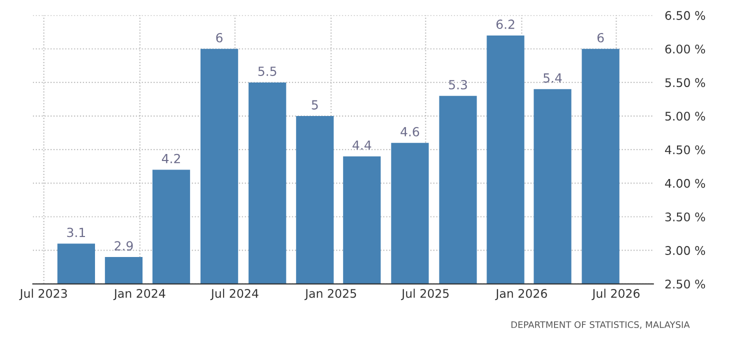 This screenshot has width=730, height=340. I want to click on x-tick-label: Jan 2025, so click(330, 294).